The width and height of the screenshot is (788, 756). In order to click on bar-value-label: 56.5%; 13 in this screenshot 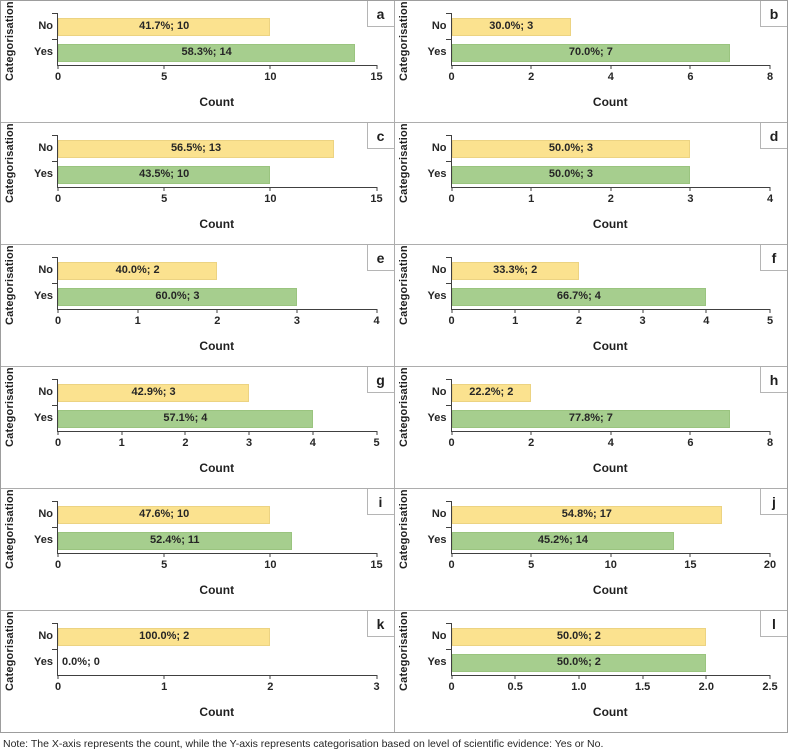, I will do `click(196, 148)`.